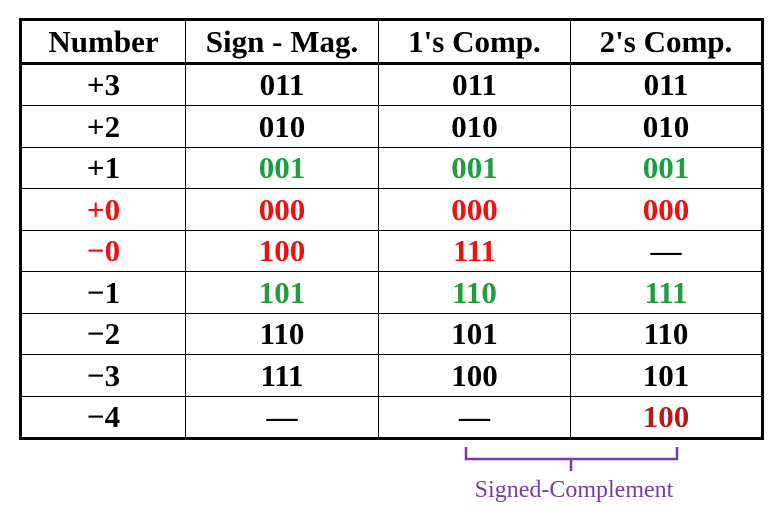  Describe the element at coordinates (282, 126) in the screenshot. I see `sign-mag-cell: 010` at that location.